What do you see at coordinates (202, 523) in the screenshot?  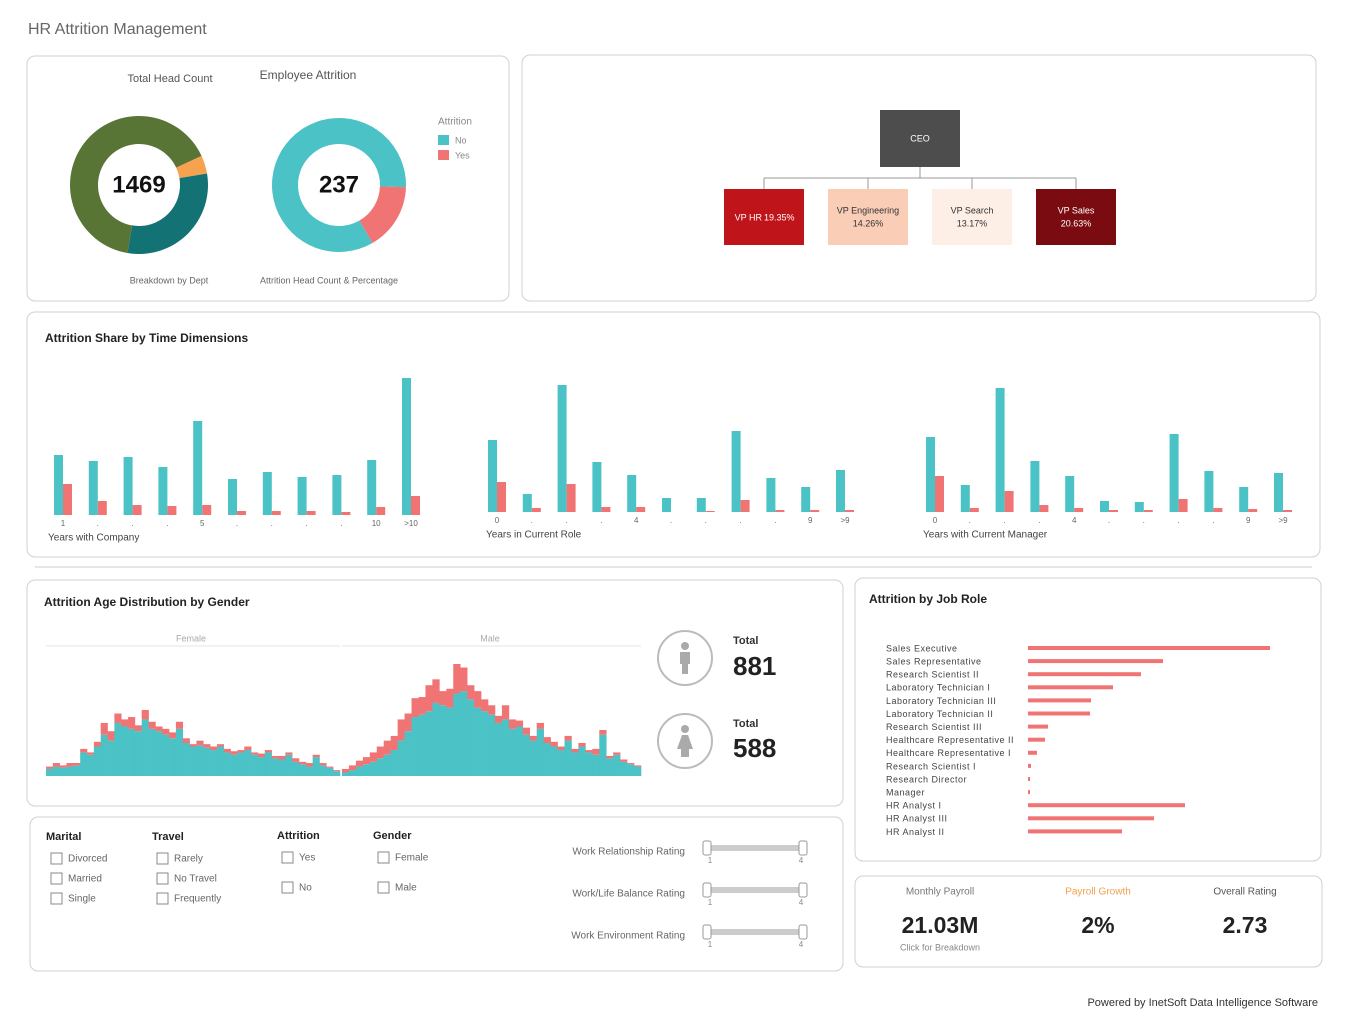 I see `x-tick-label: 5` at bounding box center [202, 523].